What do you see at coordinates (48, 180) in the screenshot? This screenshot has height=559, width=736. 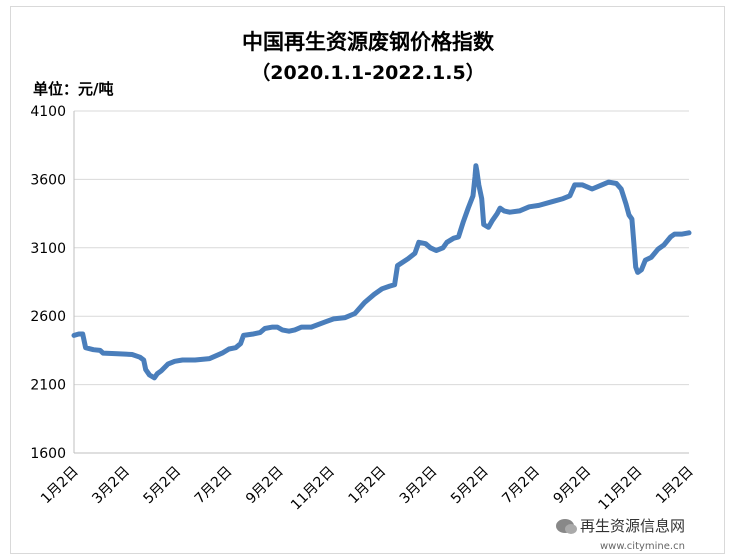 I see `y-tick-label: 3600` at bounding box center [48, 180].